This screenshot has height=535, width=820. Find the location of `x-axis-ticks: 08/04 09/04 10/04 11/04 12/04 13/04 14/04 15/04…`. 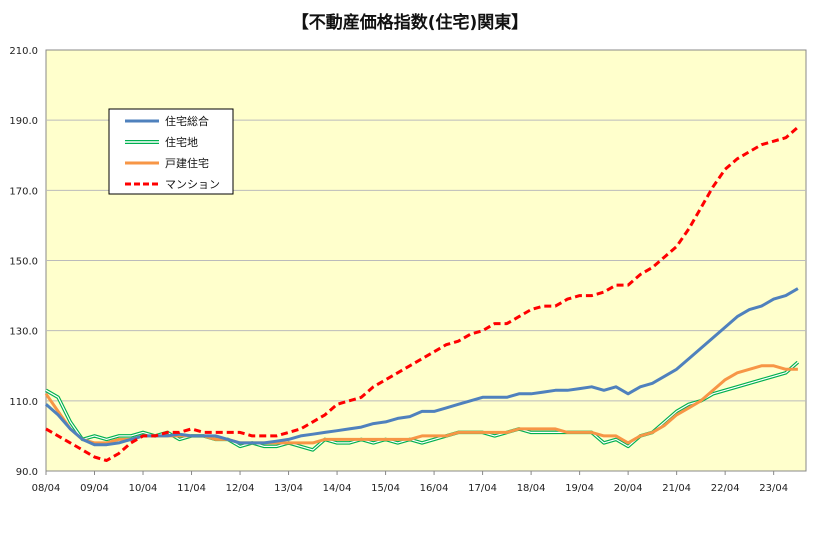

x-axis-ticks: 08/04 09/04 10/04 11/04 12/04 13/04 14/04 15/04… is located at coordinates (410, 482).